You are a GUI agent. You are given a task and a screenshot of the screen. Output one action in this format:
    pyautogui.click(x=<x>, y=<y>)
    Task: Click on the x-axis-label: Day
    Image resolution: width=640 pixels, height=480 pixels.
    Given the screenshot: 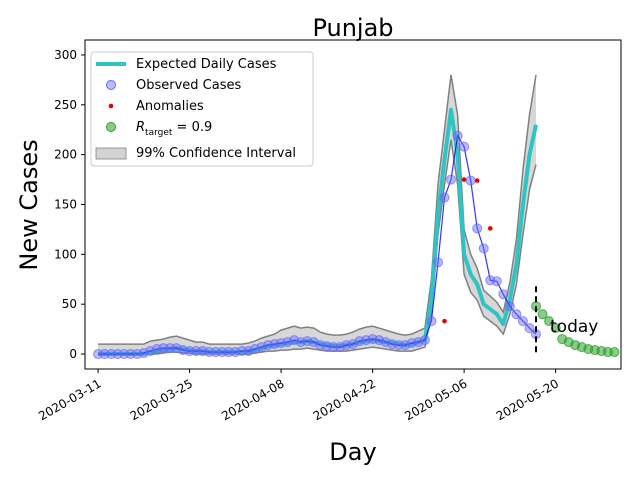 What is the action you would take?
    pyautogui.click(x=352, y=452)
    